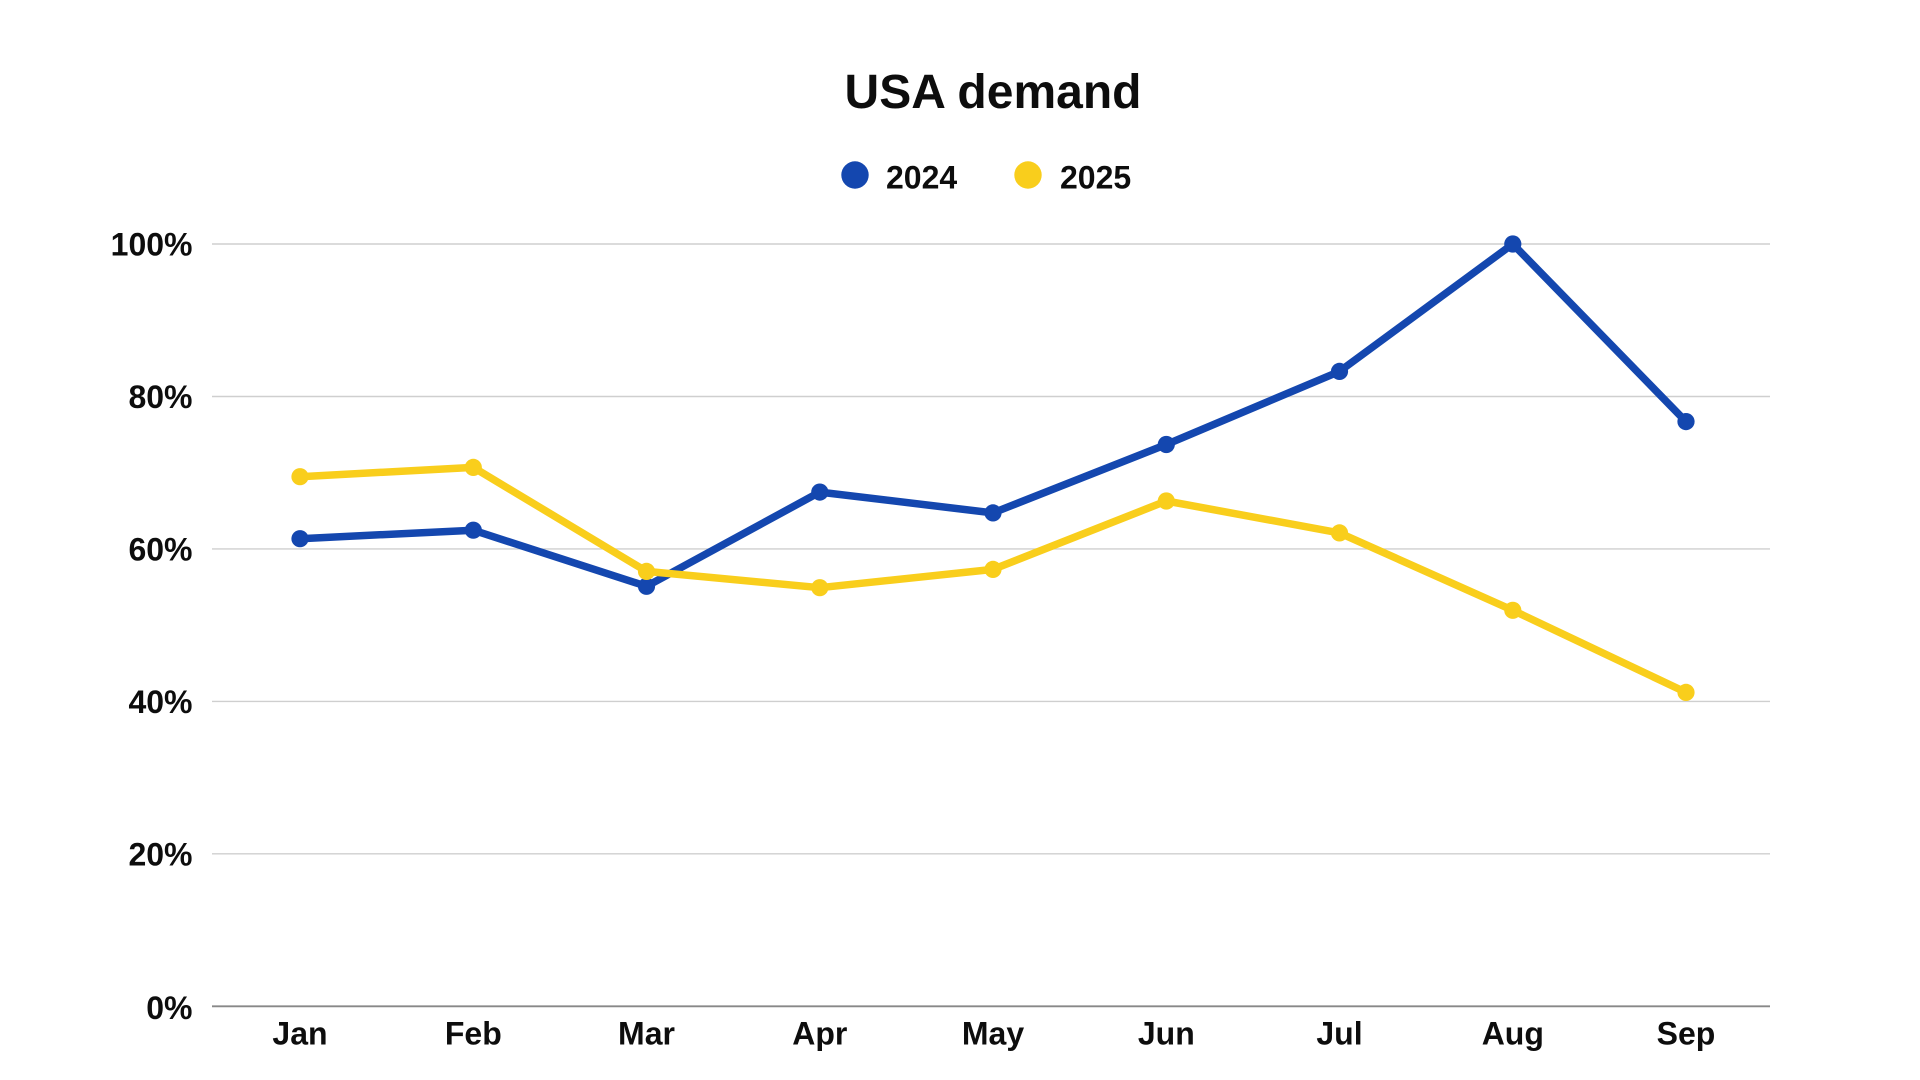 The image size is (1920, 1080). Describe the element at coordinates (299, 1034) in the screenshot. I see `svg-text: Jan` at that location.